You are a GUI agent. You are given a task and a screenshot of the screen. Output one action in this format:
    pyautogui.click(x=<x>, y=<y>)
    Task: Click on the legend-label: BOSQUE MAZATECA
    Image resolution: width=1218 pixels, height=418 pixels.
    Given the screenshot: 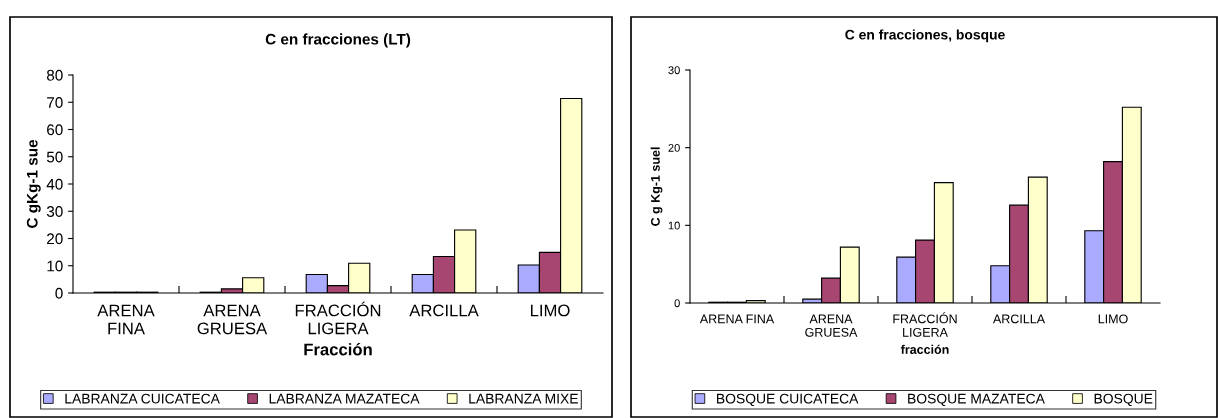 What is the action you would take?
    pyautogui.click(x=976, y=400)
    